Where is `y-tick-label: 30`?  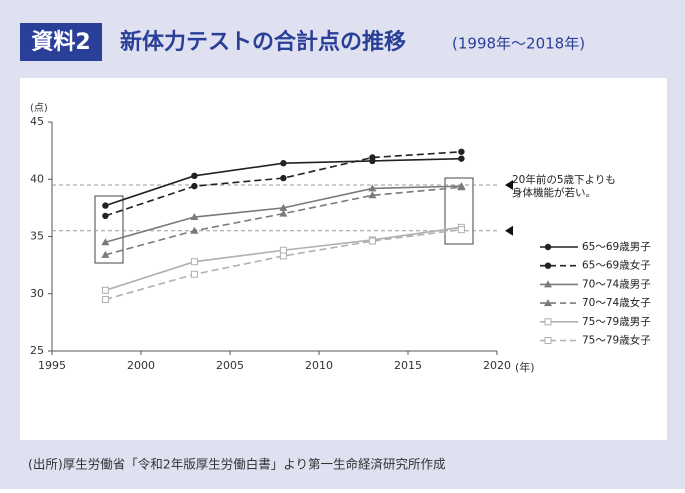
y-tick-label: 30 is located at coordinates (37, 293).